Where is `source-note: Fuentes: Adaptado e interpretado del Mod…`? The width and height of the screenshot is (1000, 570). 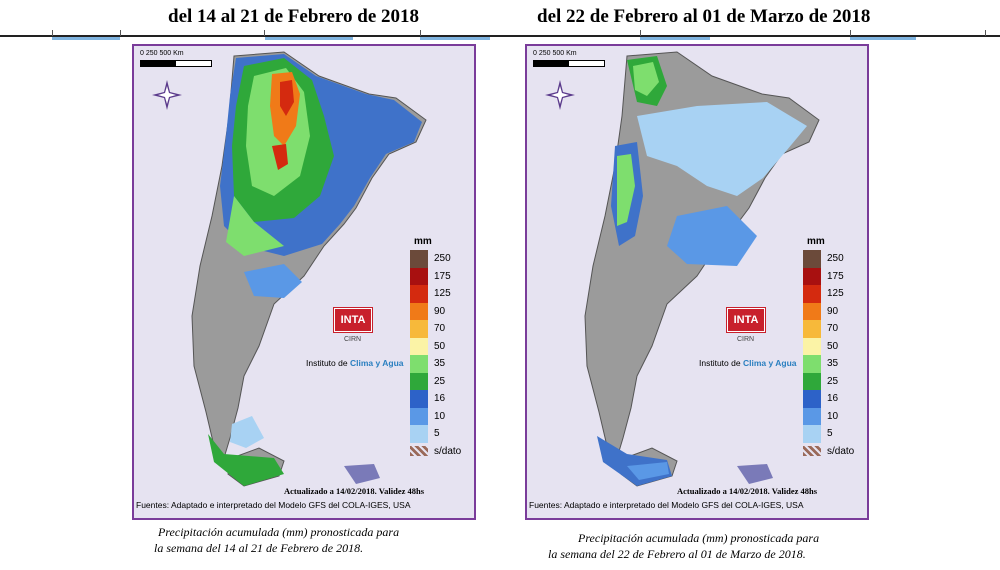 source-note: Fuentes: Adaptado e interpretado del Mod… is located at coordinates (273, 505).